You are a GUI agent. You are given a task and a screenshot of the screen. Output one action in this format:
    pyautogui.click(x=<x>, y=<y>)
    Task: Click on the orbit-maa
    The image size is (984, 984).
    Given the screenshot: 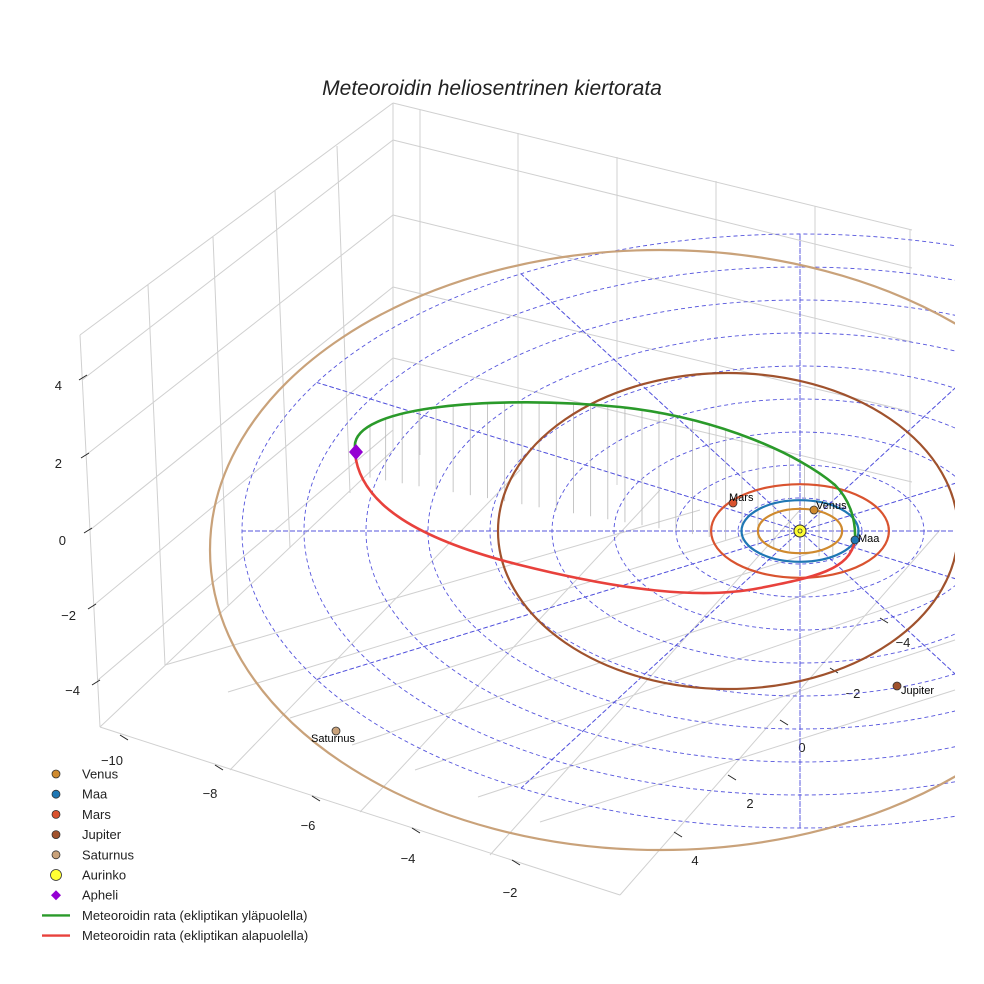 What is the action you would take?
    pyautogui.click(x=800, y=531)
    